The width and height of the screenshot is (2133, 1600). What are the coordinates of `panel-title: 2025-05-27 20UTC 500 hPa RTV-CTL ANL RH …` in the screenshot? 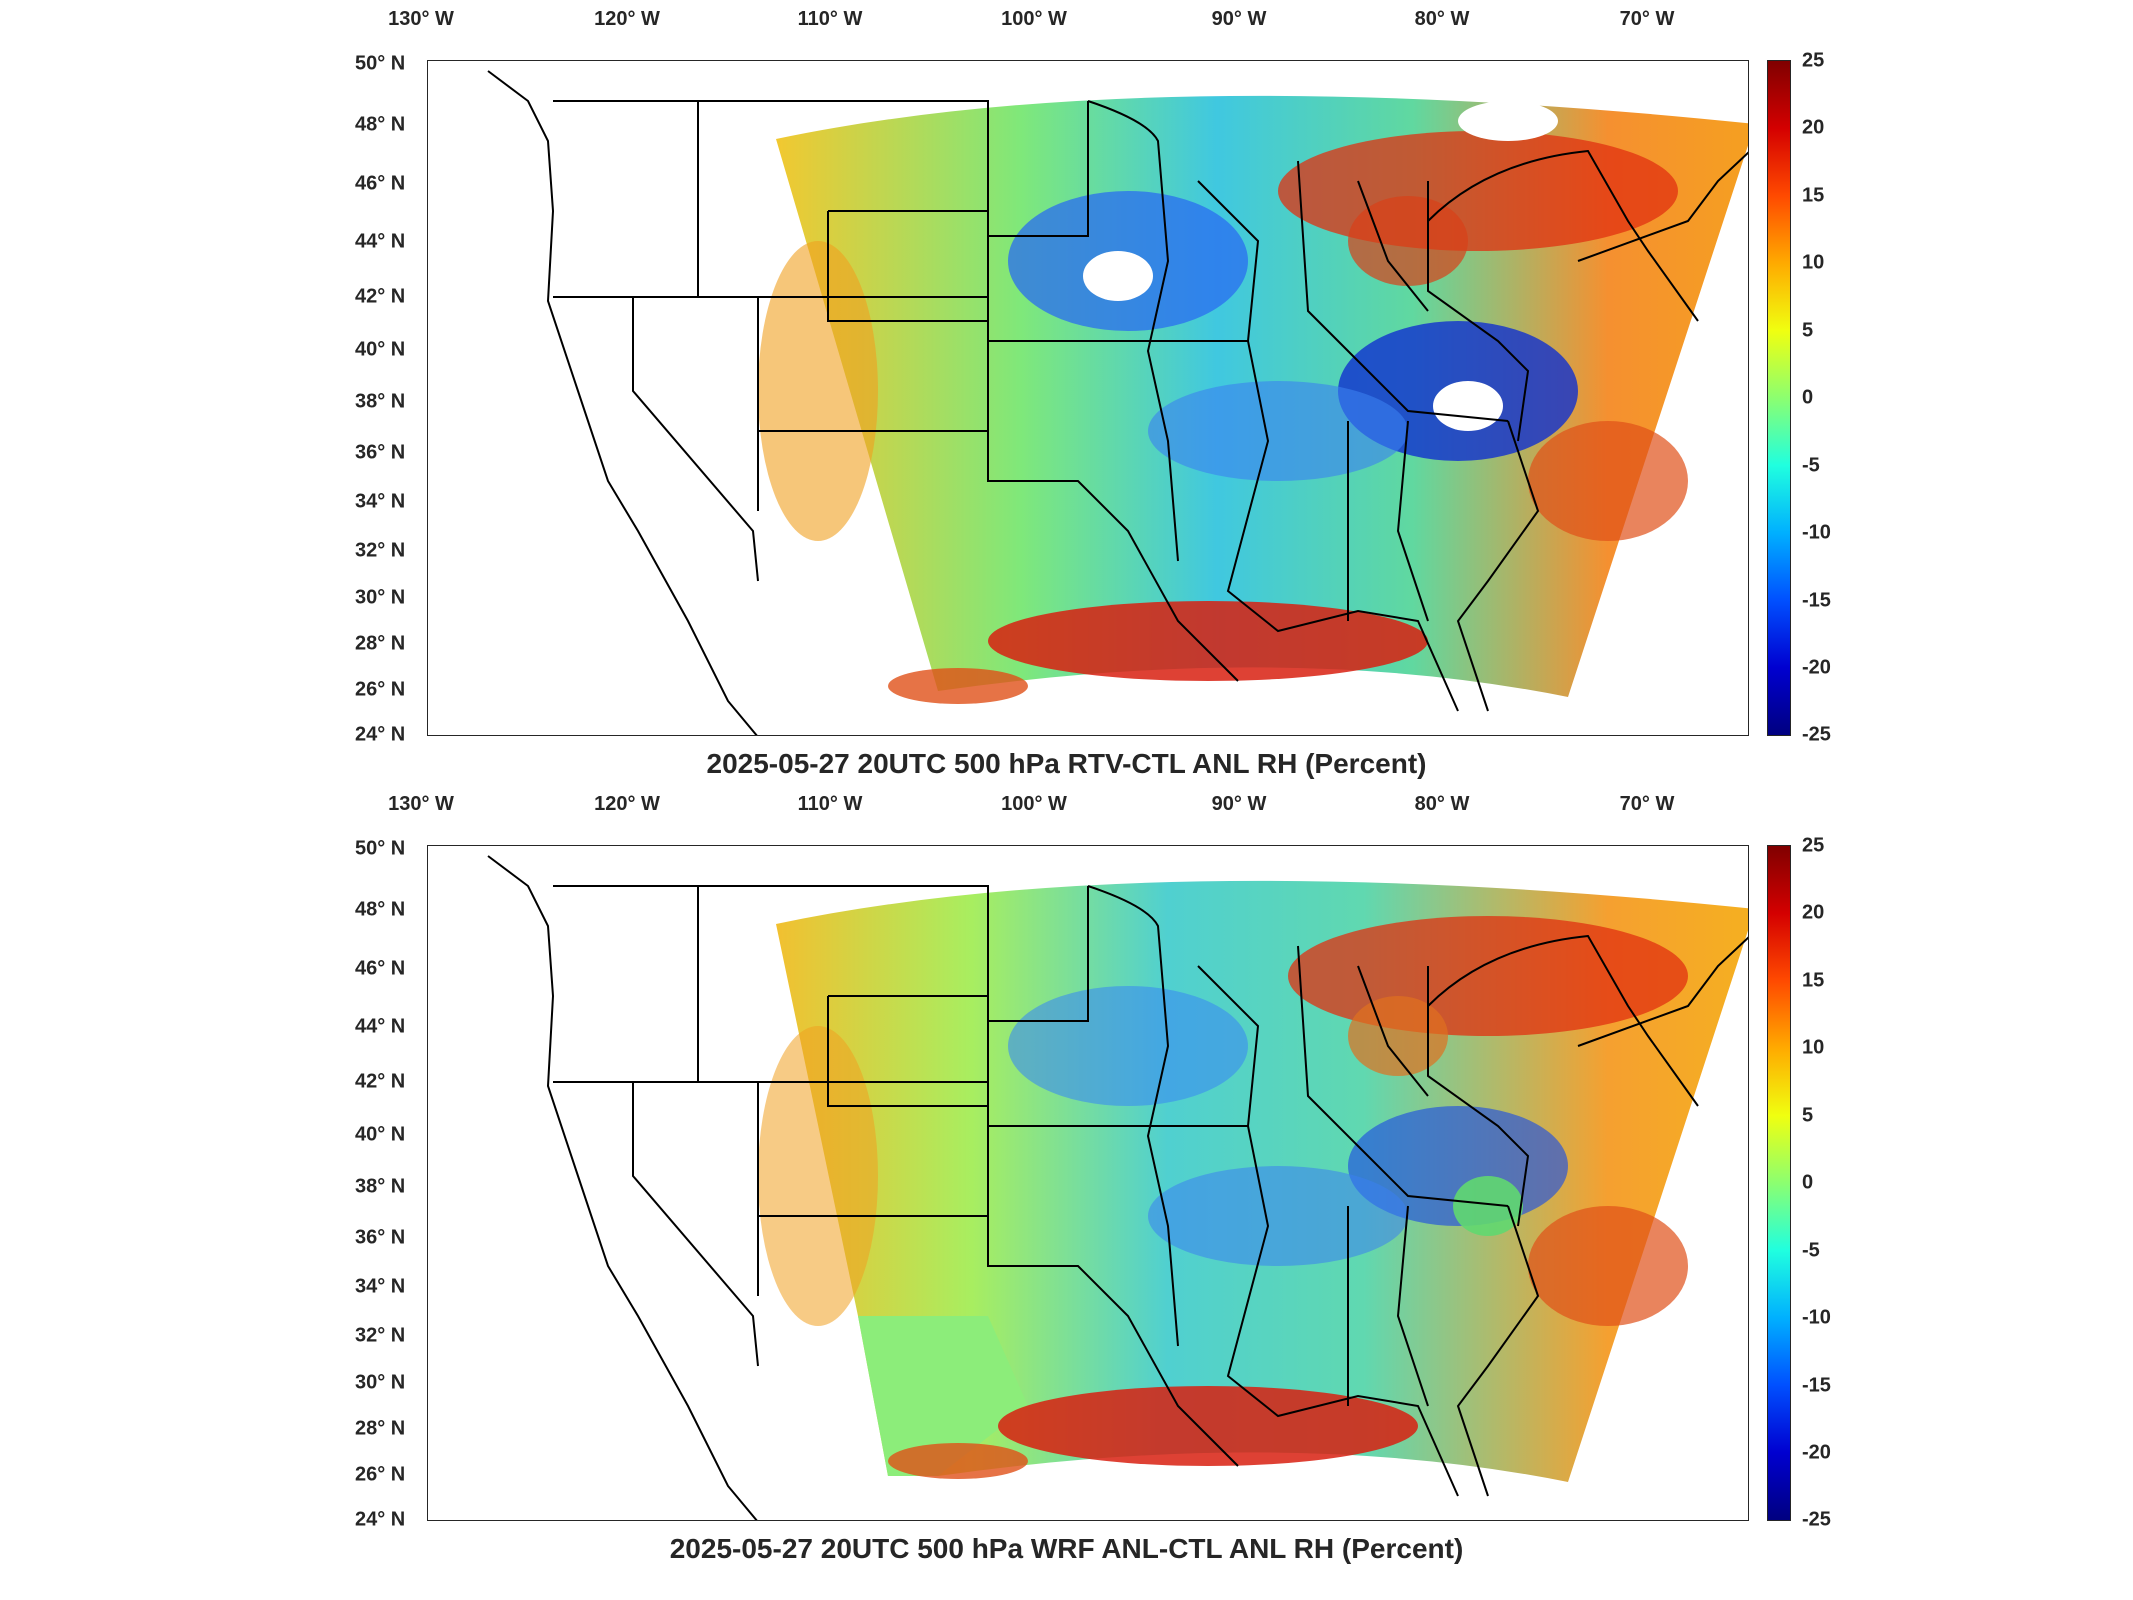 It's located at (1066, 763).